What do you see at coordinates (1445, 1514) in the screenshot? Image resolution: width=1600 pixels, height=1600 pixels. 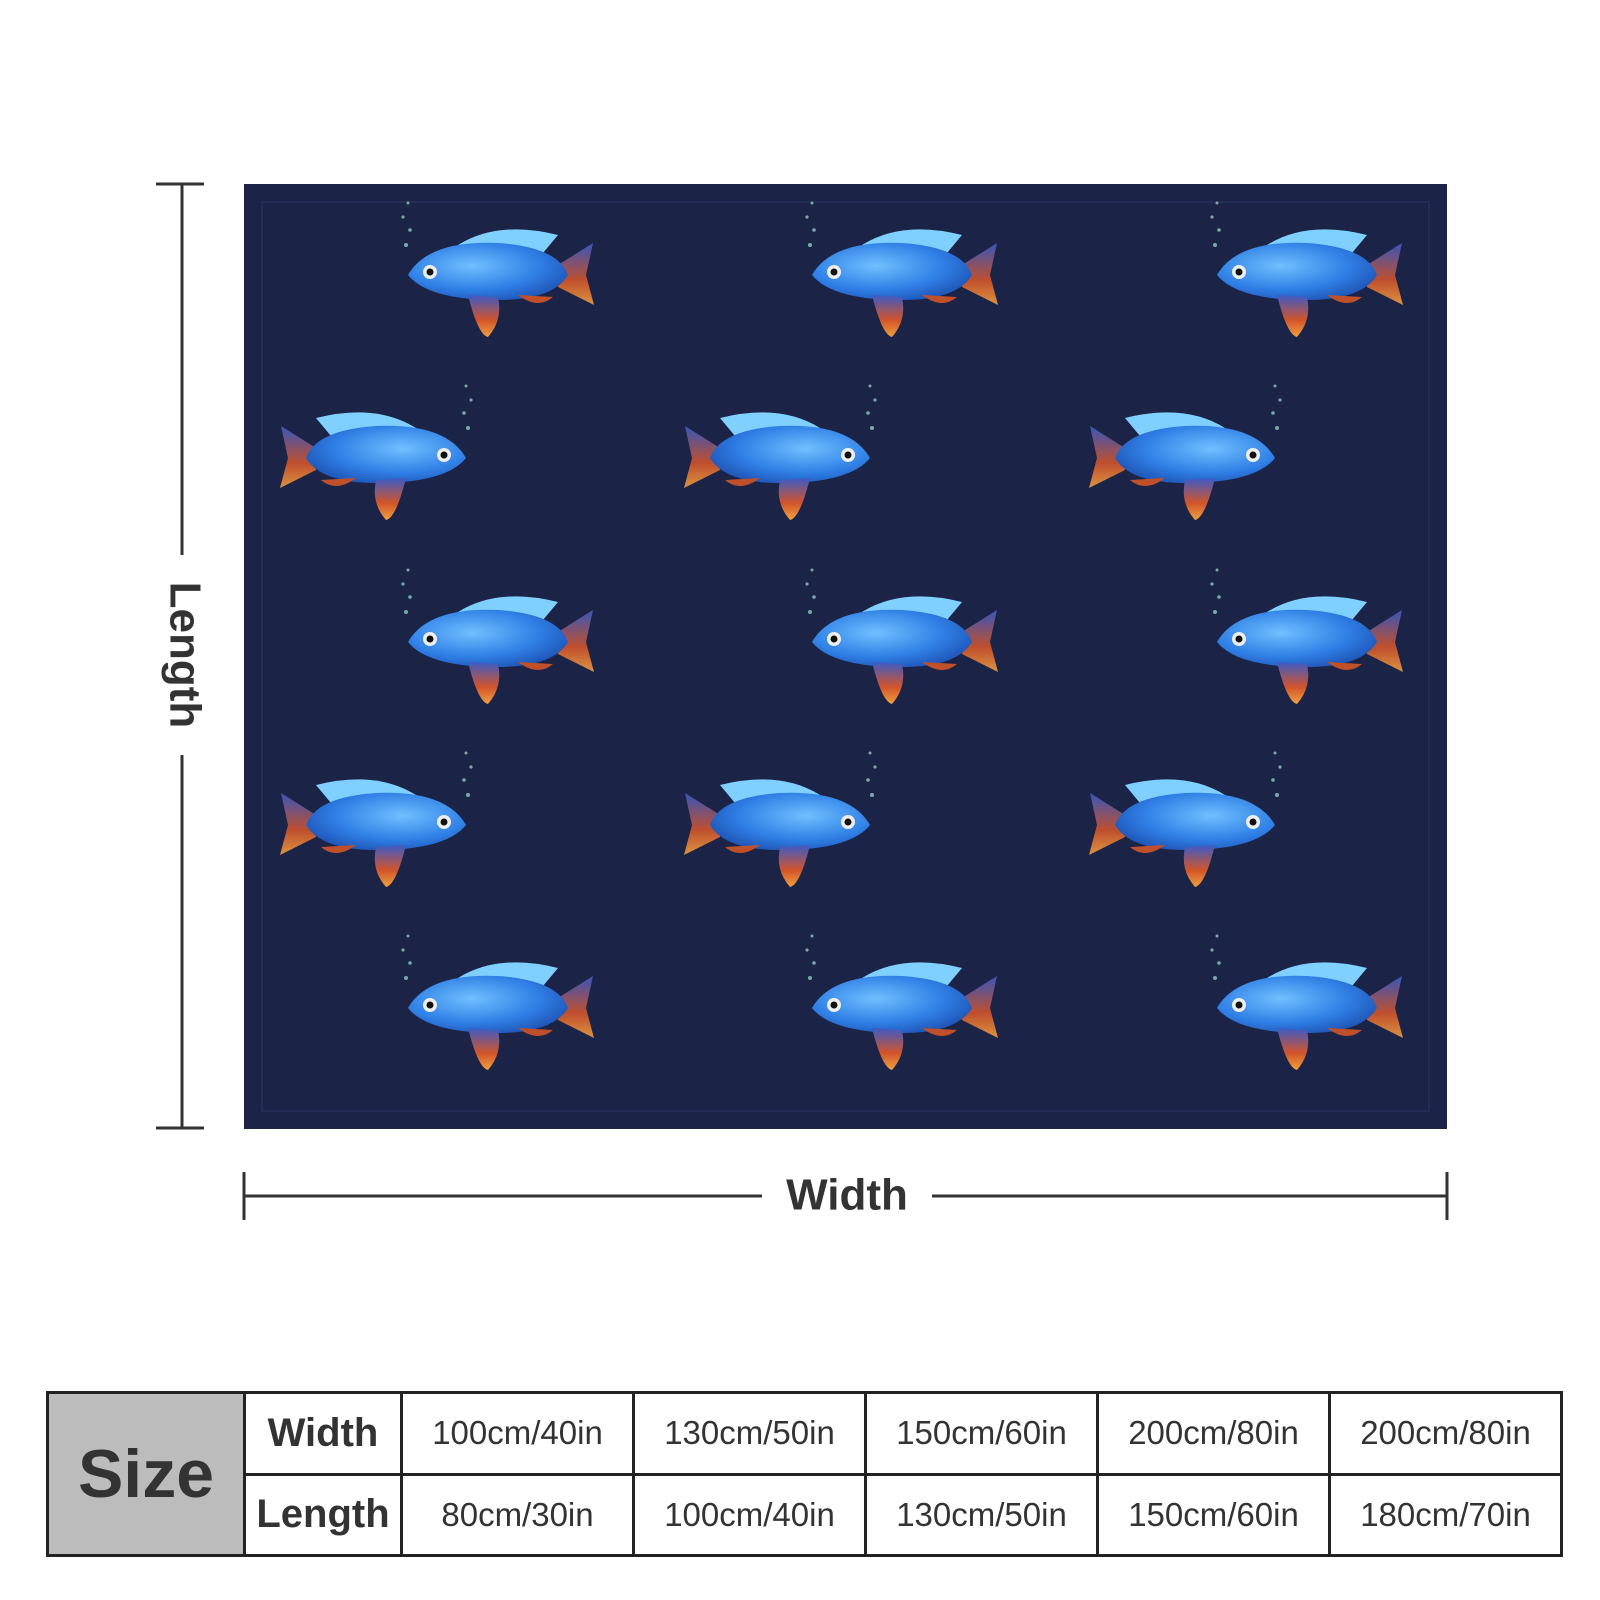 I see `size-cell: 180cm/70in` at bounding box center [1445, 1514].